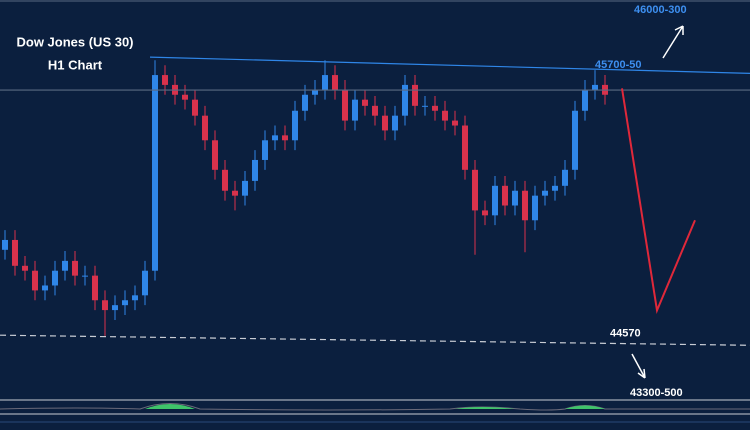 Image resolution: width=750 pixels, height=430 pixels. I want to click on indicator-panel, so click(375, 411).